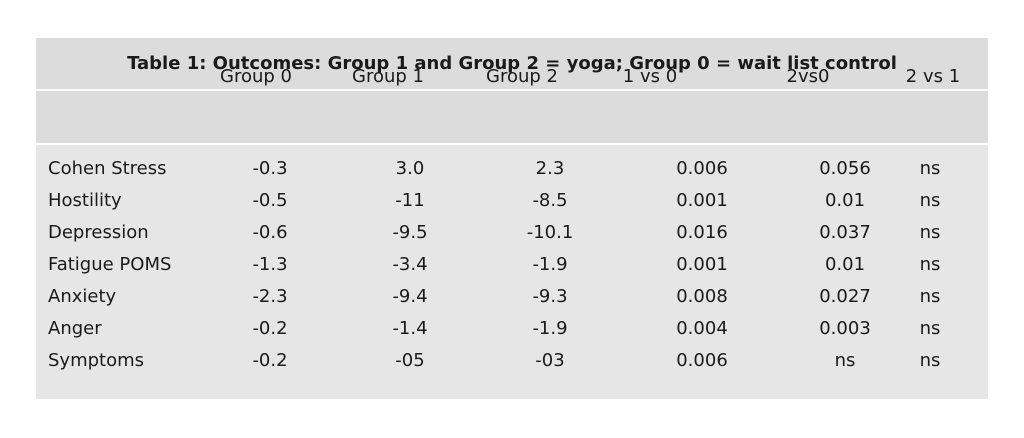 Image resolution: width=1024 pixels, height=438 pixels. I want to click on table-cell-group-0-value: -0.5, so click(270, 200).